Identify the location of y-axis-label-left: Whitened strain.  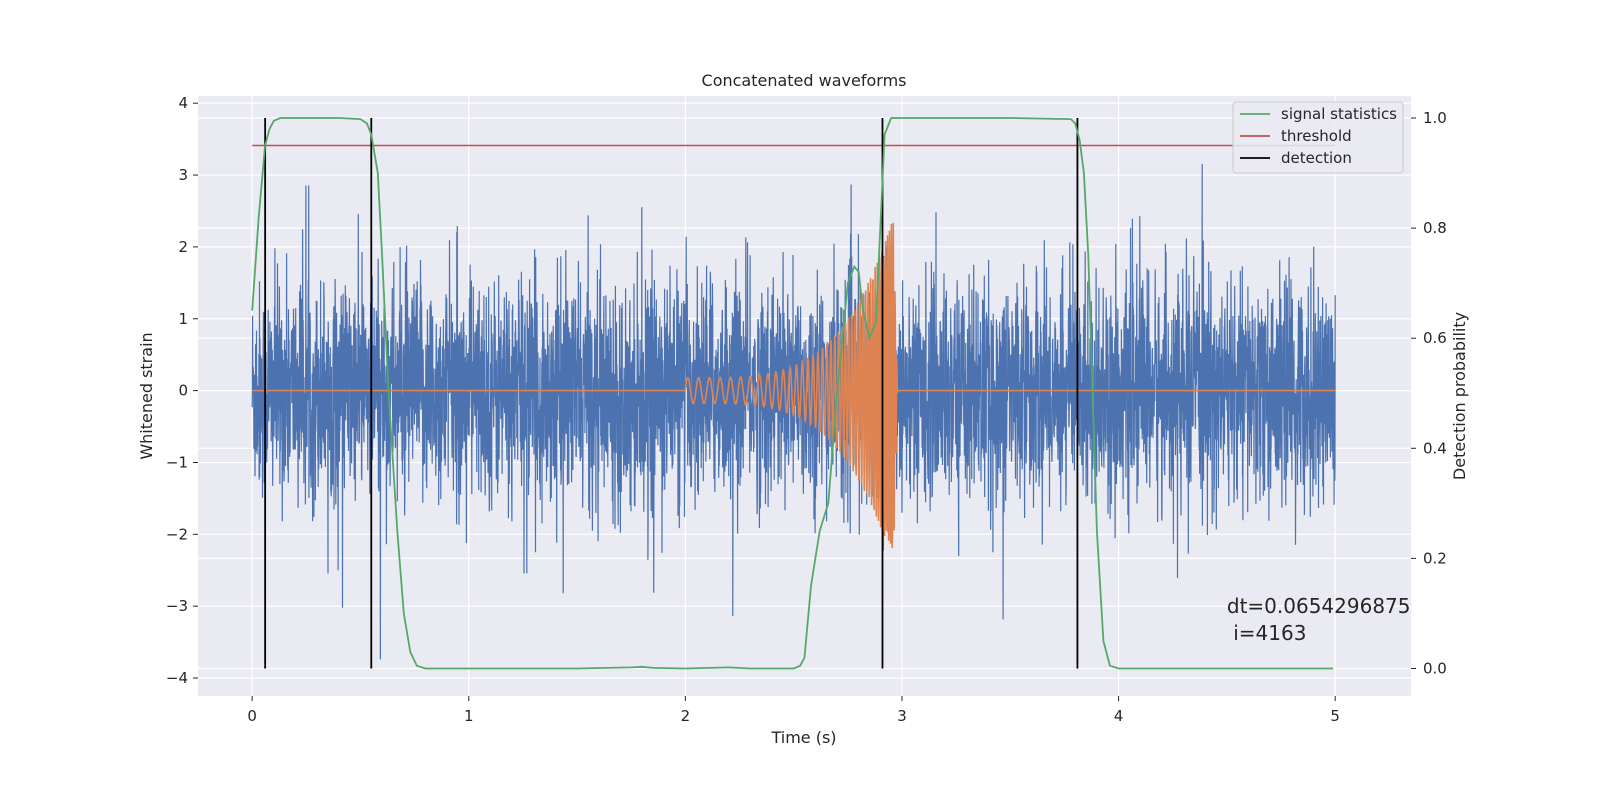
(146, 395).